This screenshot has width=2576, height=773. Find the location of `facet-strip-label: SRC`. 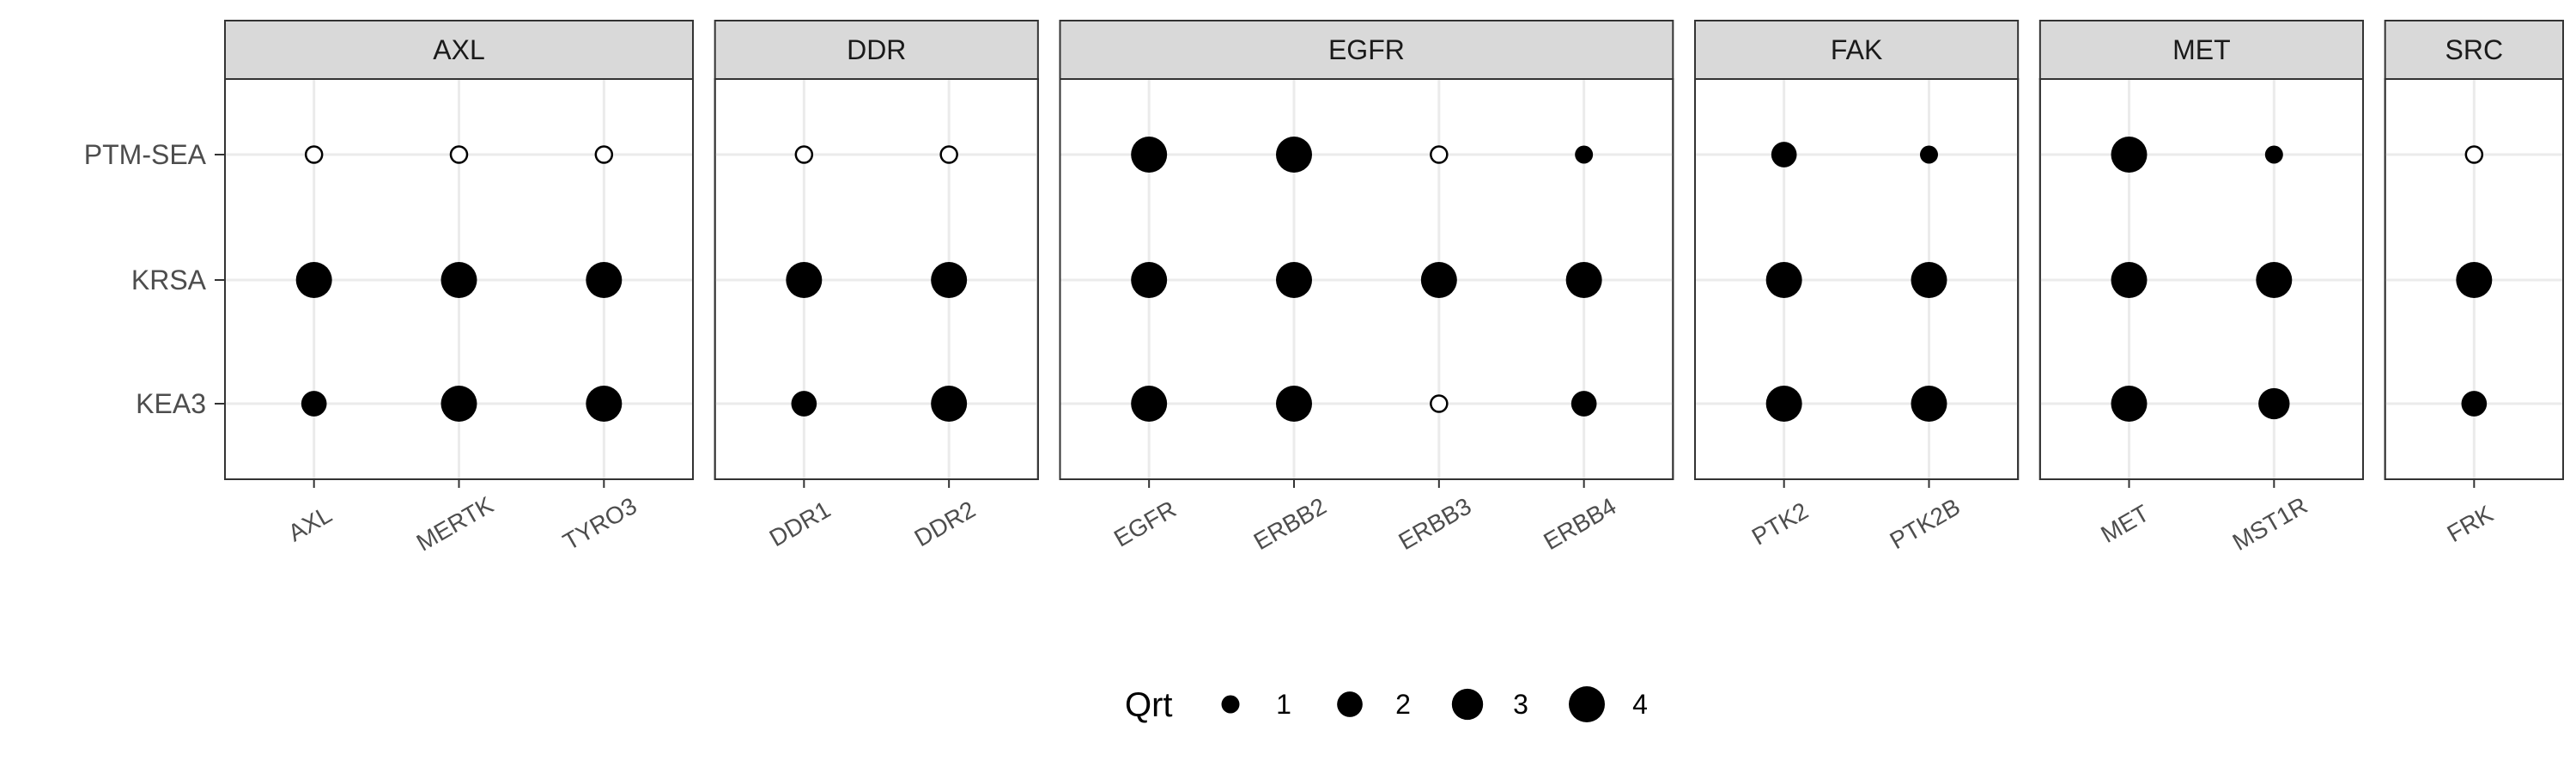

facet-strip-label: SRC is located at coordinates (2474, 49).